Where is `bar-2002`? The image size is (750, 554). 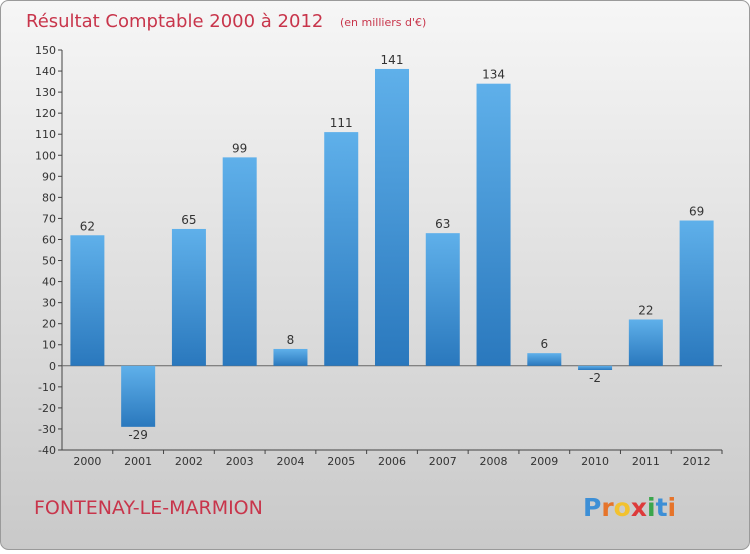 bar-2002 is located at coordinates (188, 297).